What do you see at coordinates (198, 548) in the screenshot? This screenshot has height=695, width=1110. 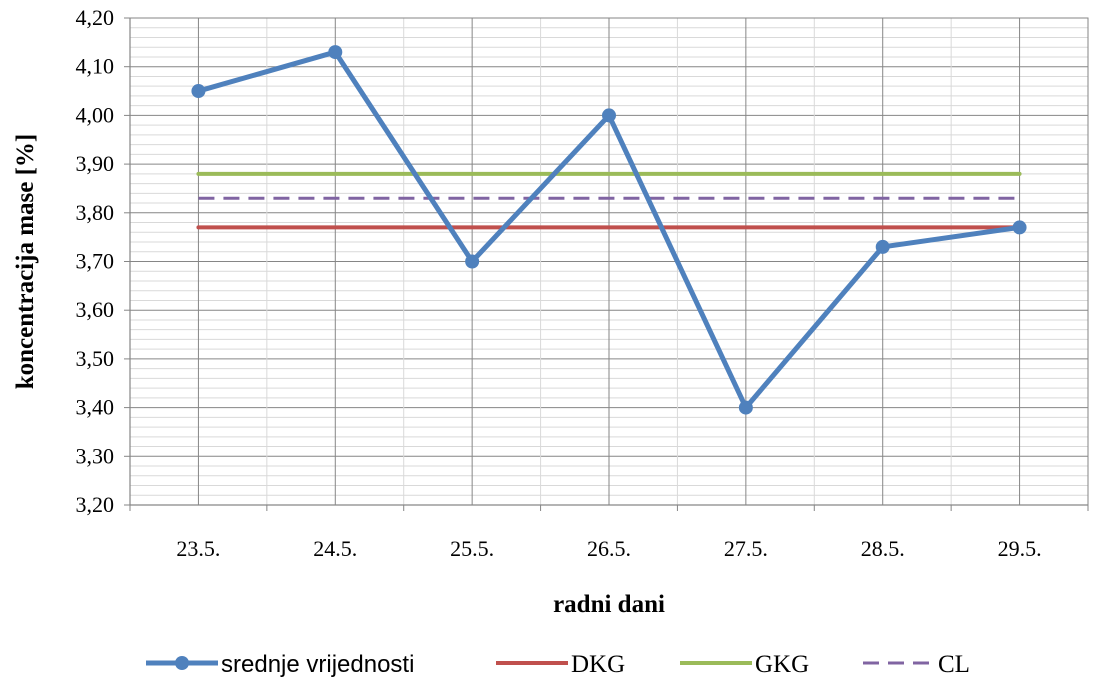 I see `x-tick-label: 23.5.` at bounding box center [198, 548].